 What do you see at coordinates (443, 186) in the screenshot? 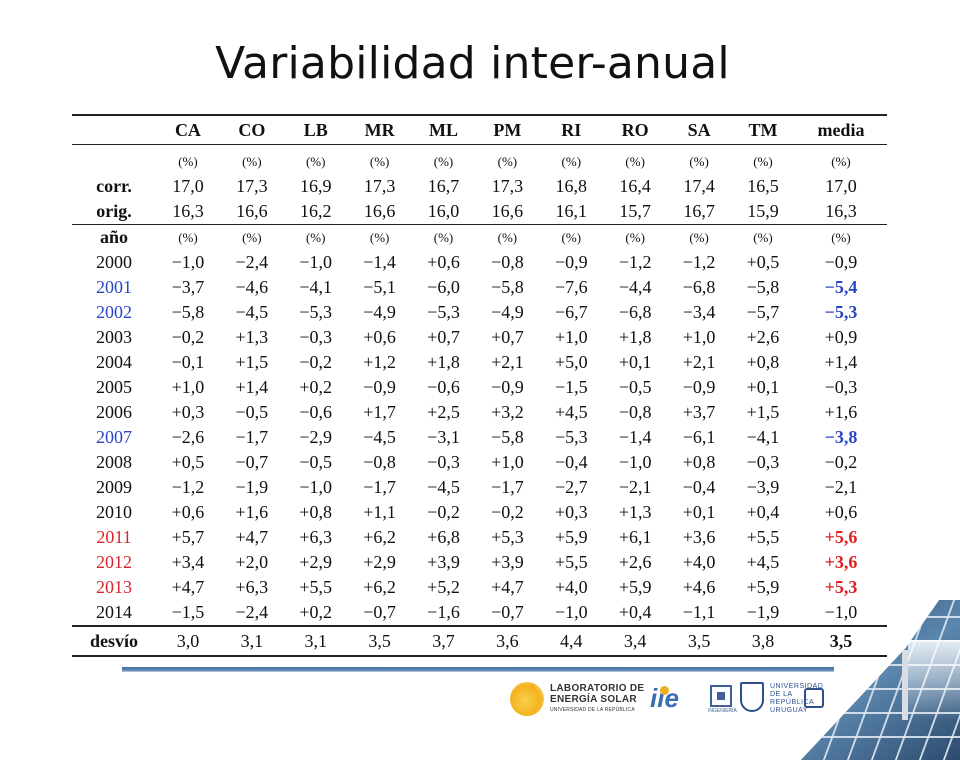
I see `table-cell: 16,7` at bounding box center [443, 186].